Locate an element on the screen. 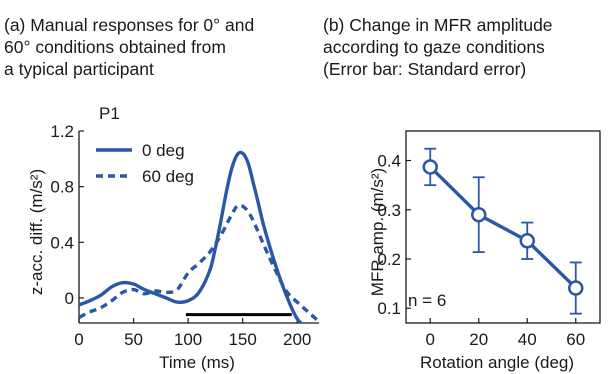  legend-label-60deg: 60 deg is located at coordinates (168, 176).